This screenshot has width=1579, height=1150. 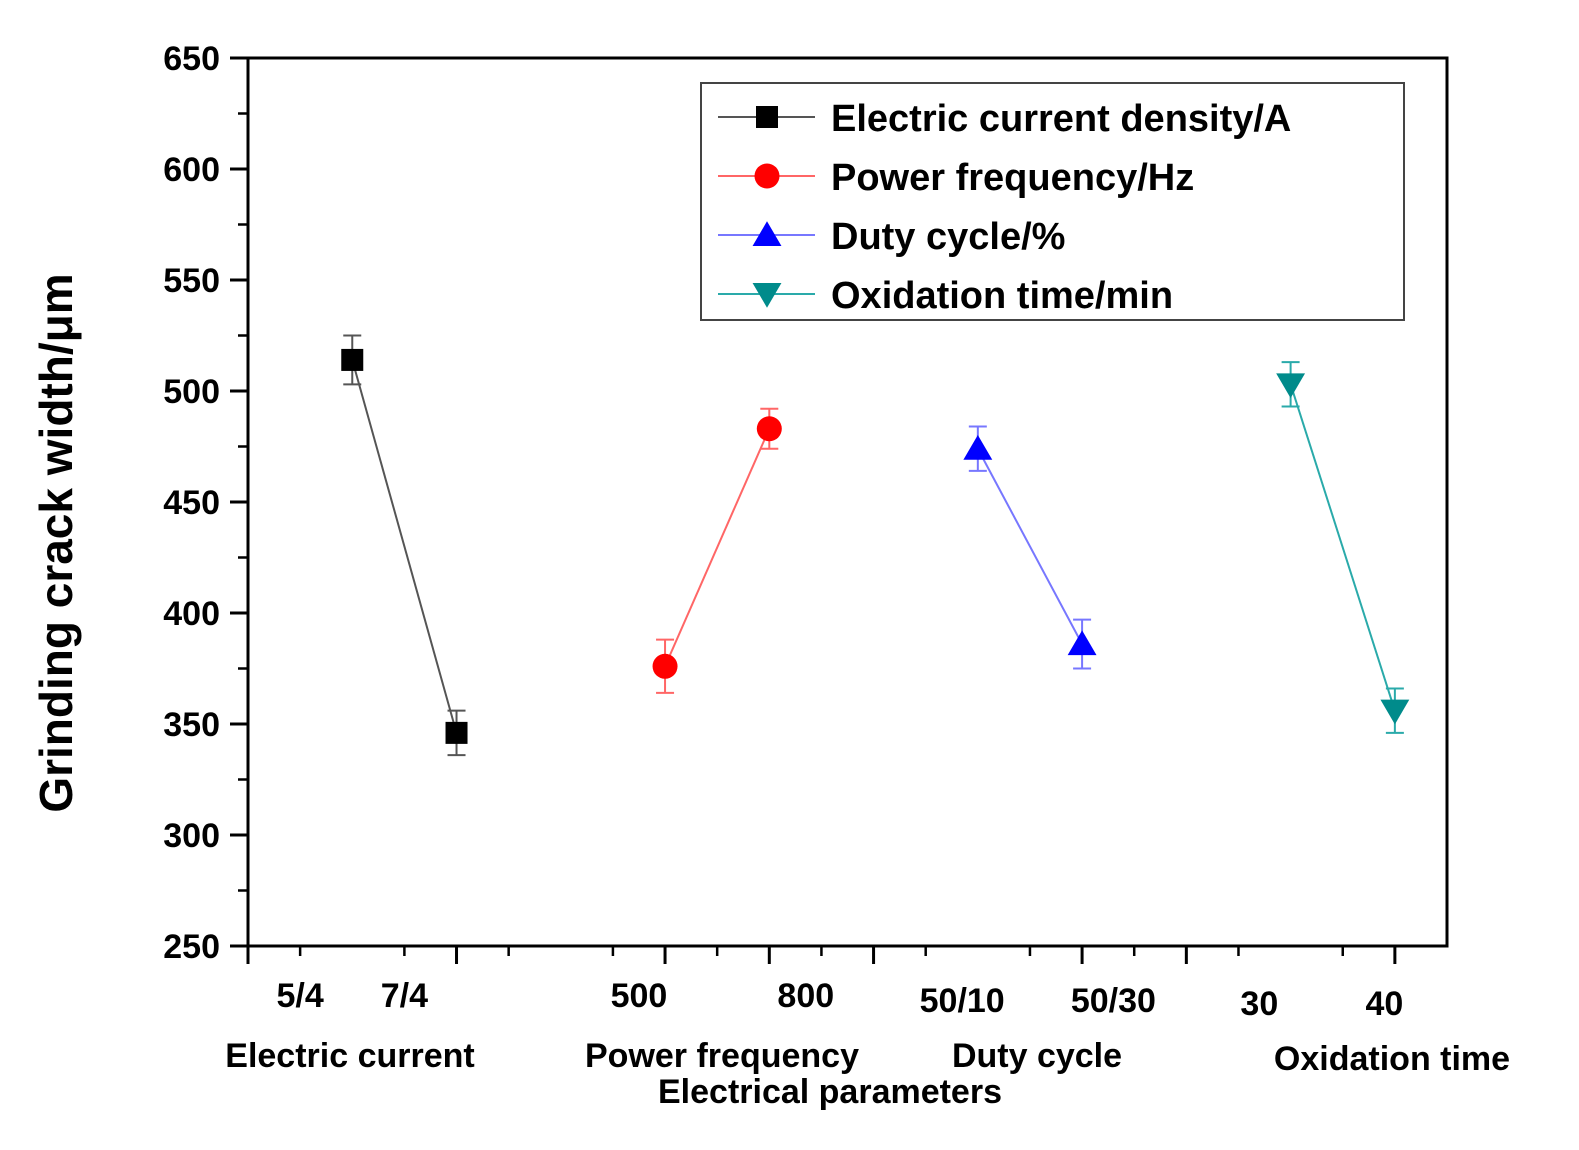 What do you see at coordinates (948, 237) in the screenshot?
I see `legend-label: Duty cycle/%` at bounding box center [948, 237].